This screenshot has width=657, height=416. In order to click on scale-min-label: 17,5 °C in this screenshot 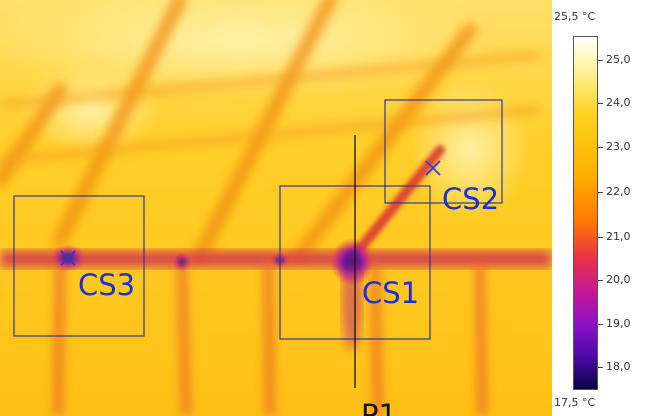, I will do `click(575, 402)`.